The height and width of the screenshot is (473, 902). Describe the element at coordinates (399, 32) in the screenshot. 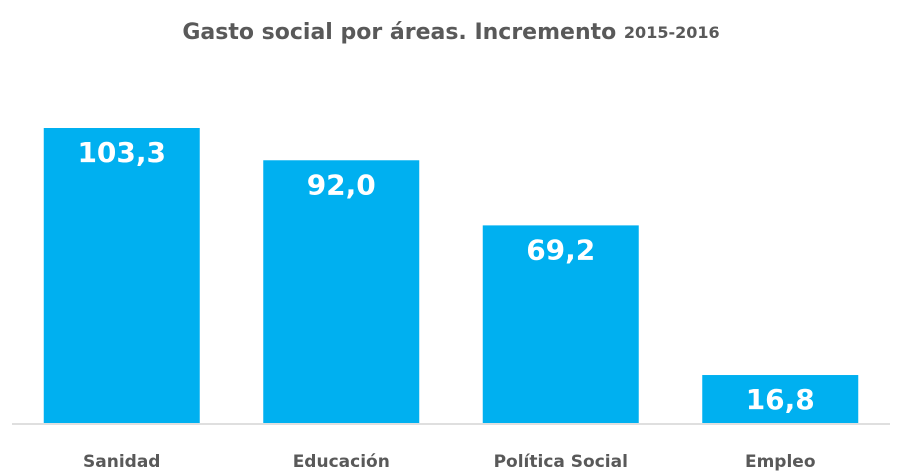

I see `title-main: Gasto social por áreas. Incremento` at that location.